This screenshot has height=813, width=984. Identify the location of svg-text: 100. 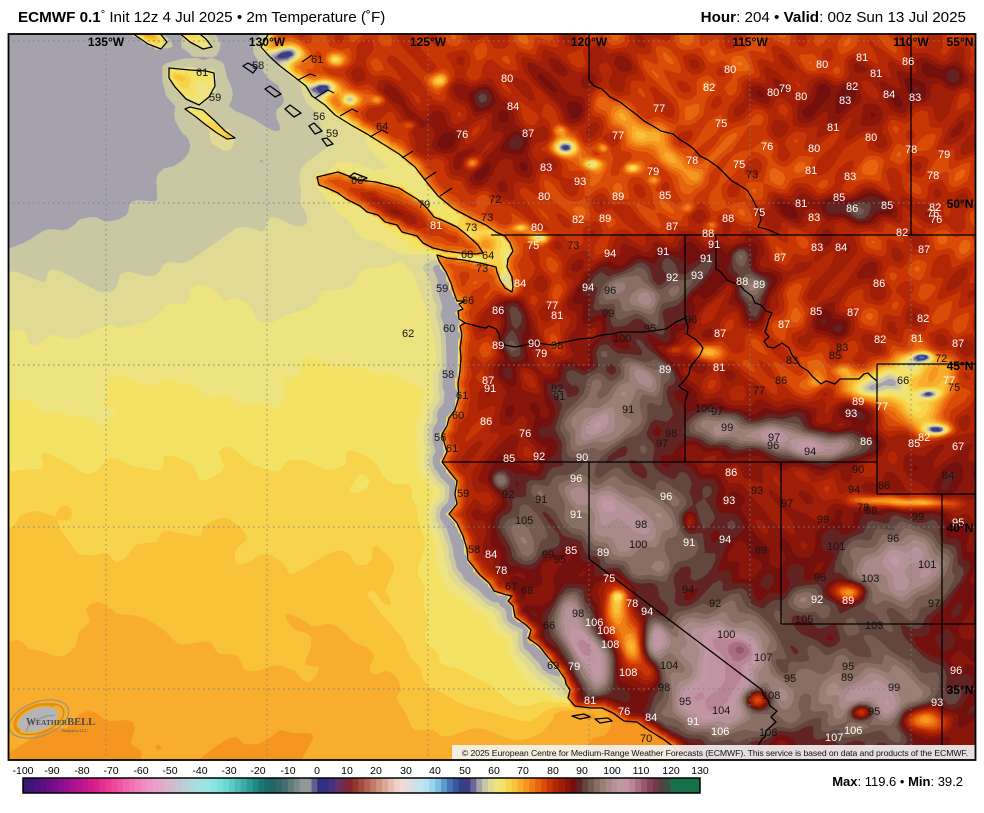
(638, 545).